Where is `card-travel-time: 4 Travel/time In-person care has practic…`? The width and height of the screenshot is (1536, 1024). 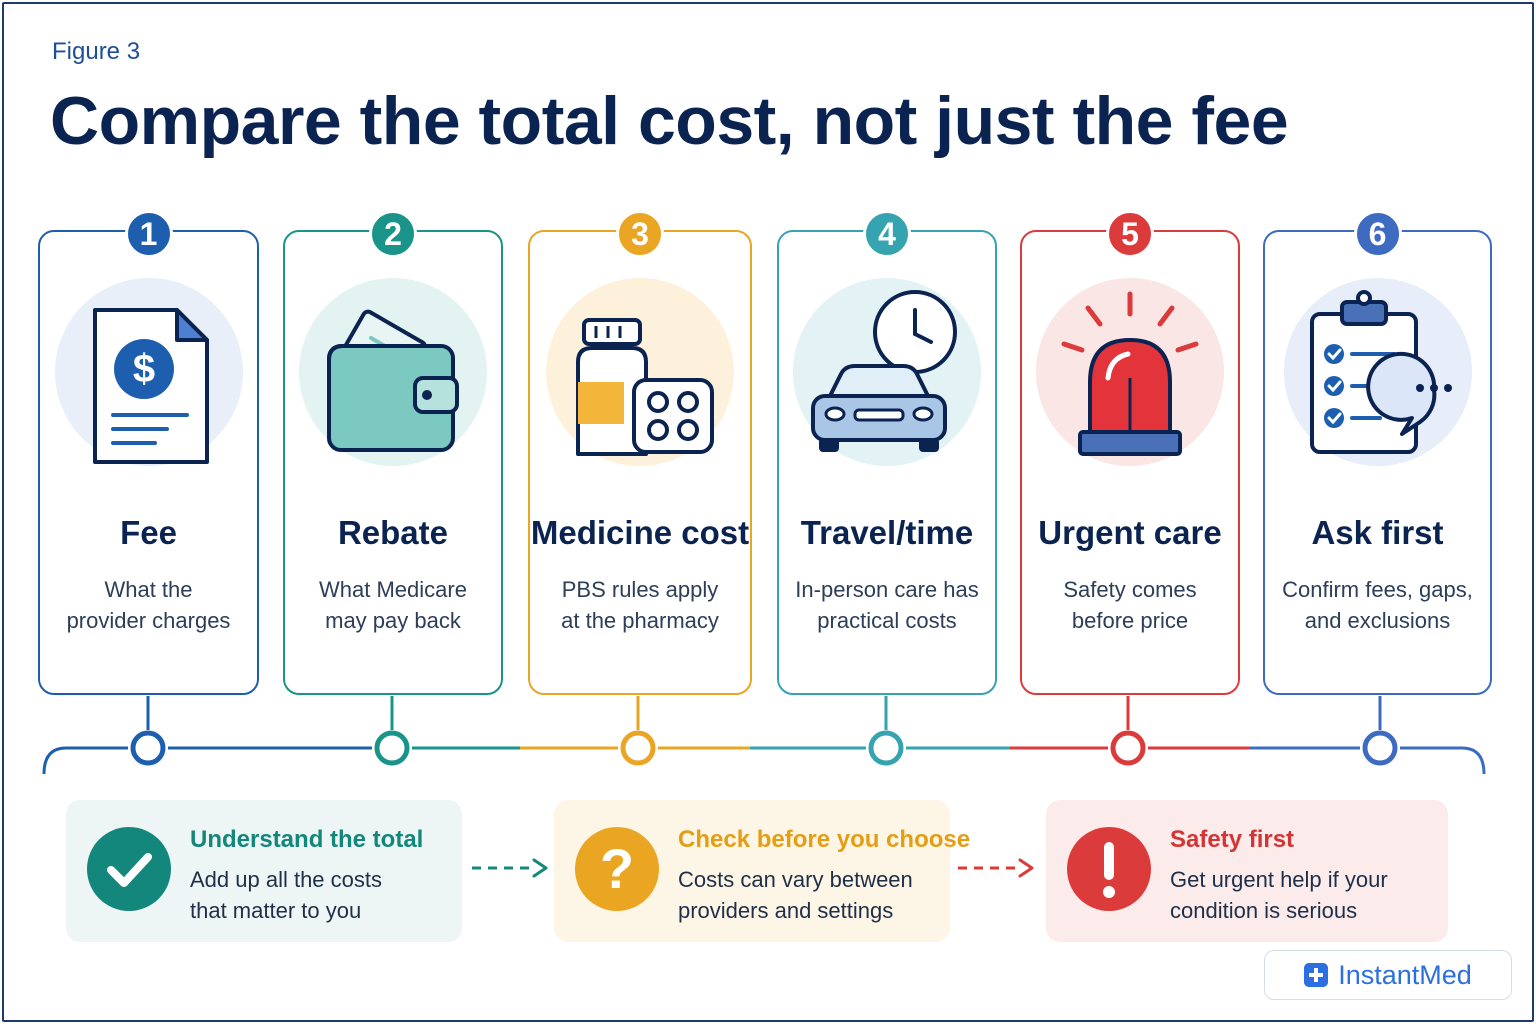 card-travel-time: 4 Travel/time In-person care has practic… is located at coordinates (887, 452).